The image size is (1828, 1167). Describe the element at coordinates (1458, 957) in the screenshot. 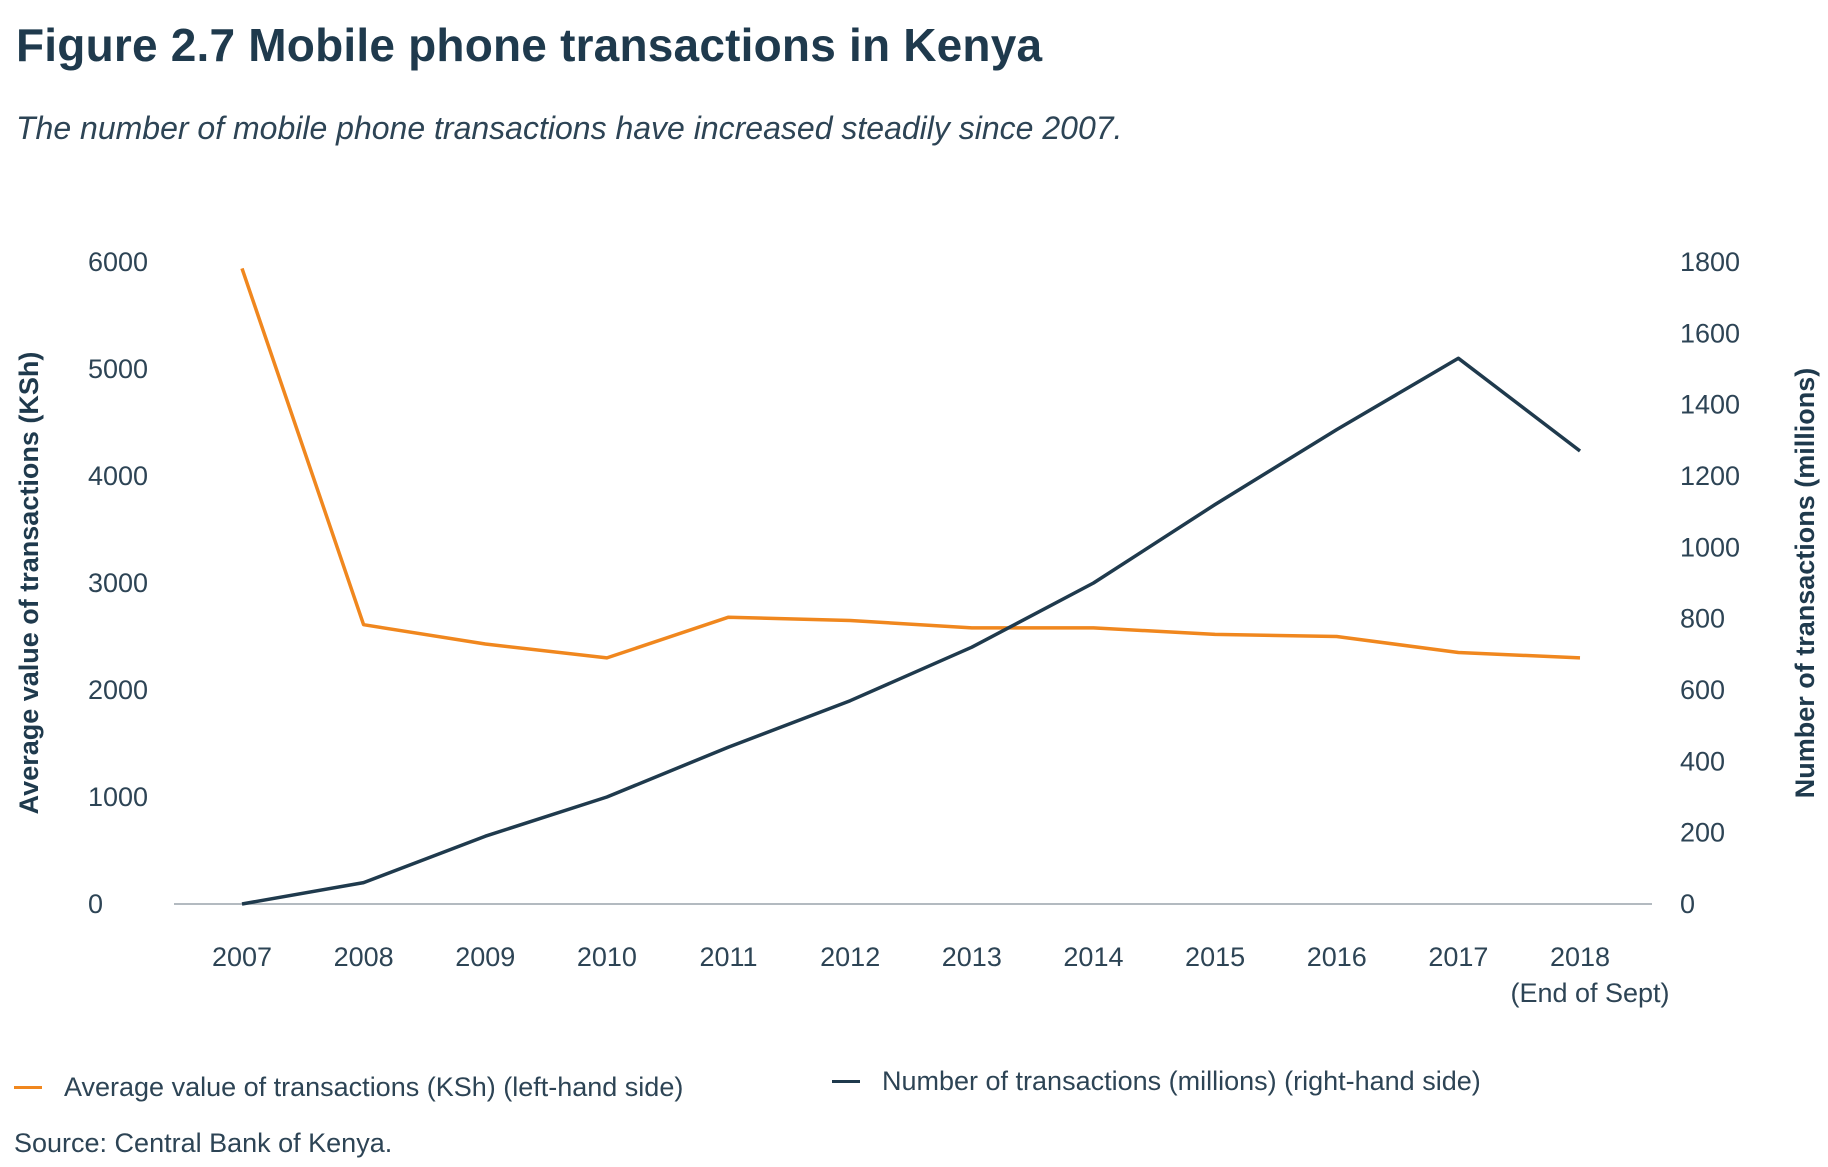

I see `x-tick-label: 2017` at that location.